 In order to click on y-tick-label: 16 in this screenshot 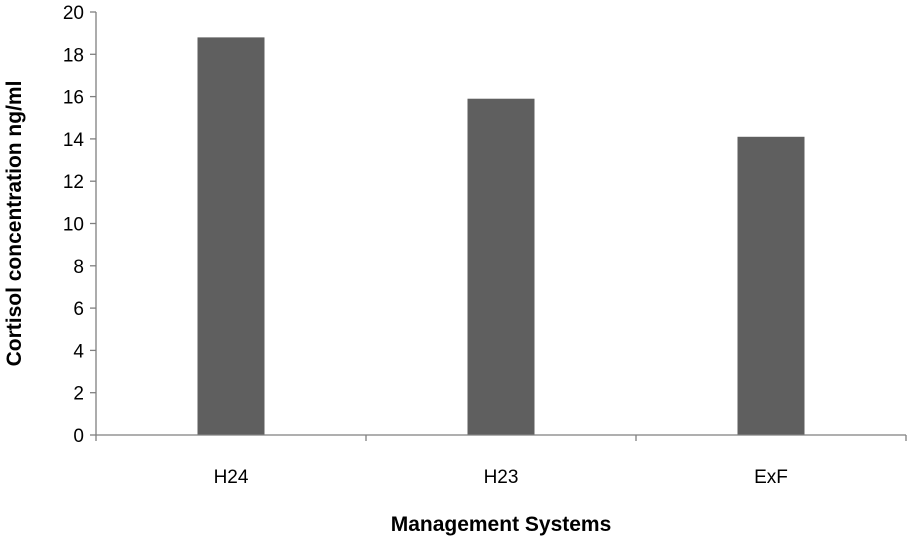, I will do `click(73, 98)`.